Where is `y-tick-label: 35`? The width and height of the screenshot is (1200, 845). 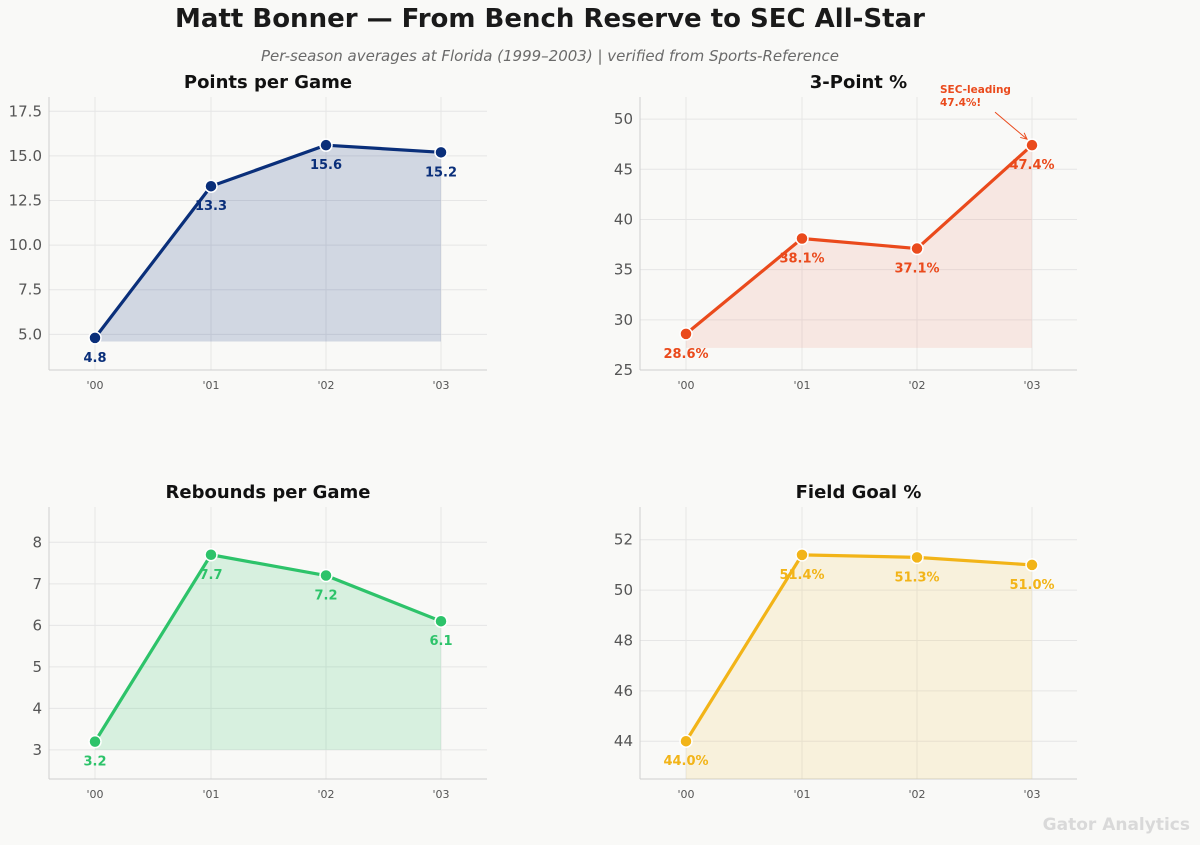 y-tick-label: 35 is located at coordinates (623, 270).